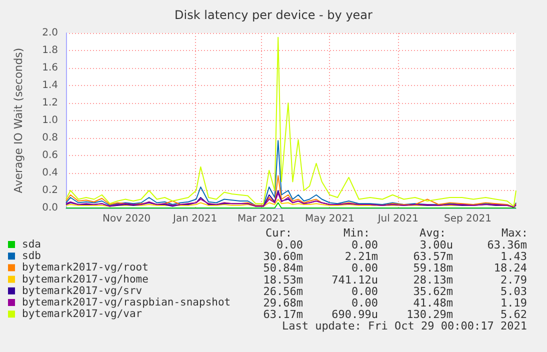 Image resolution: width=547 pixels, height=352 pixels. I want to click on text: 690.99u, so click(355, 315).